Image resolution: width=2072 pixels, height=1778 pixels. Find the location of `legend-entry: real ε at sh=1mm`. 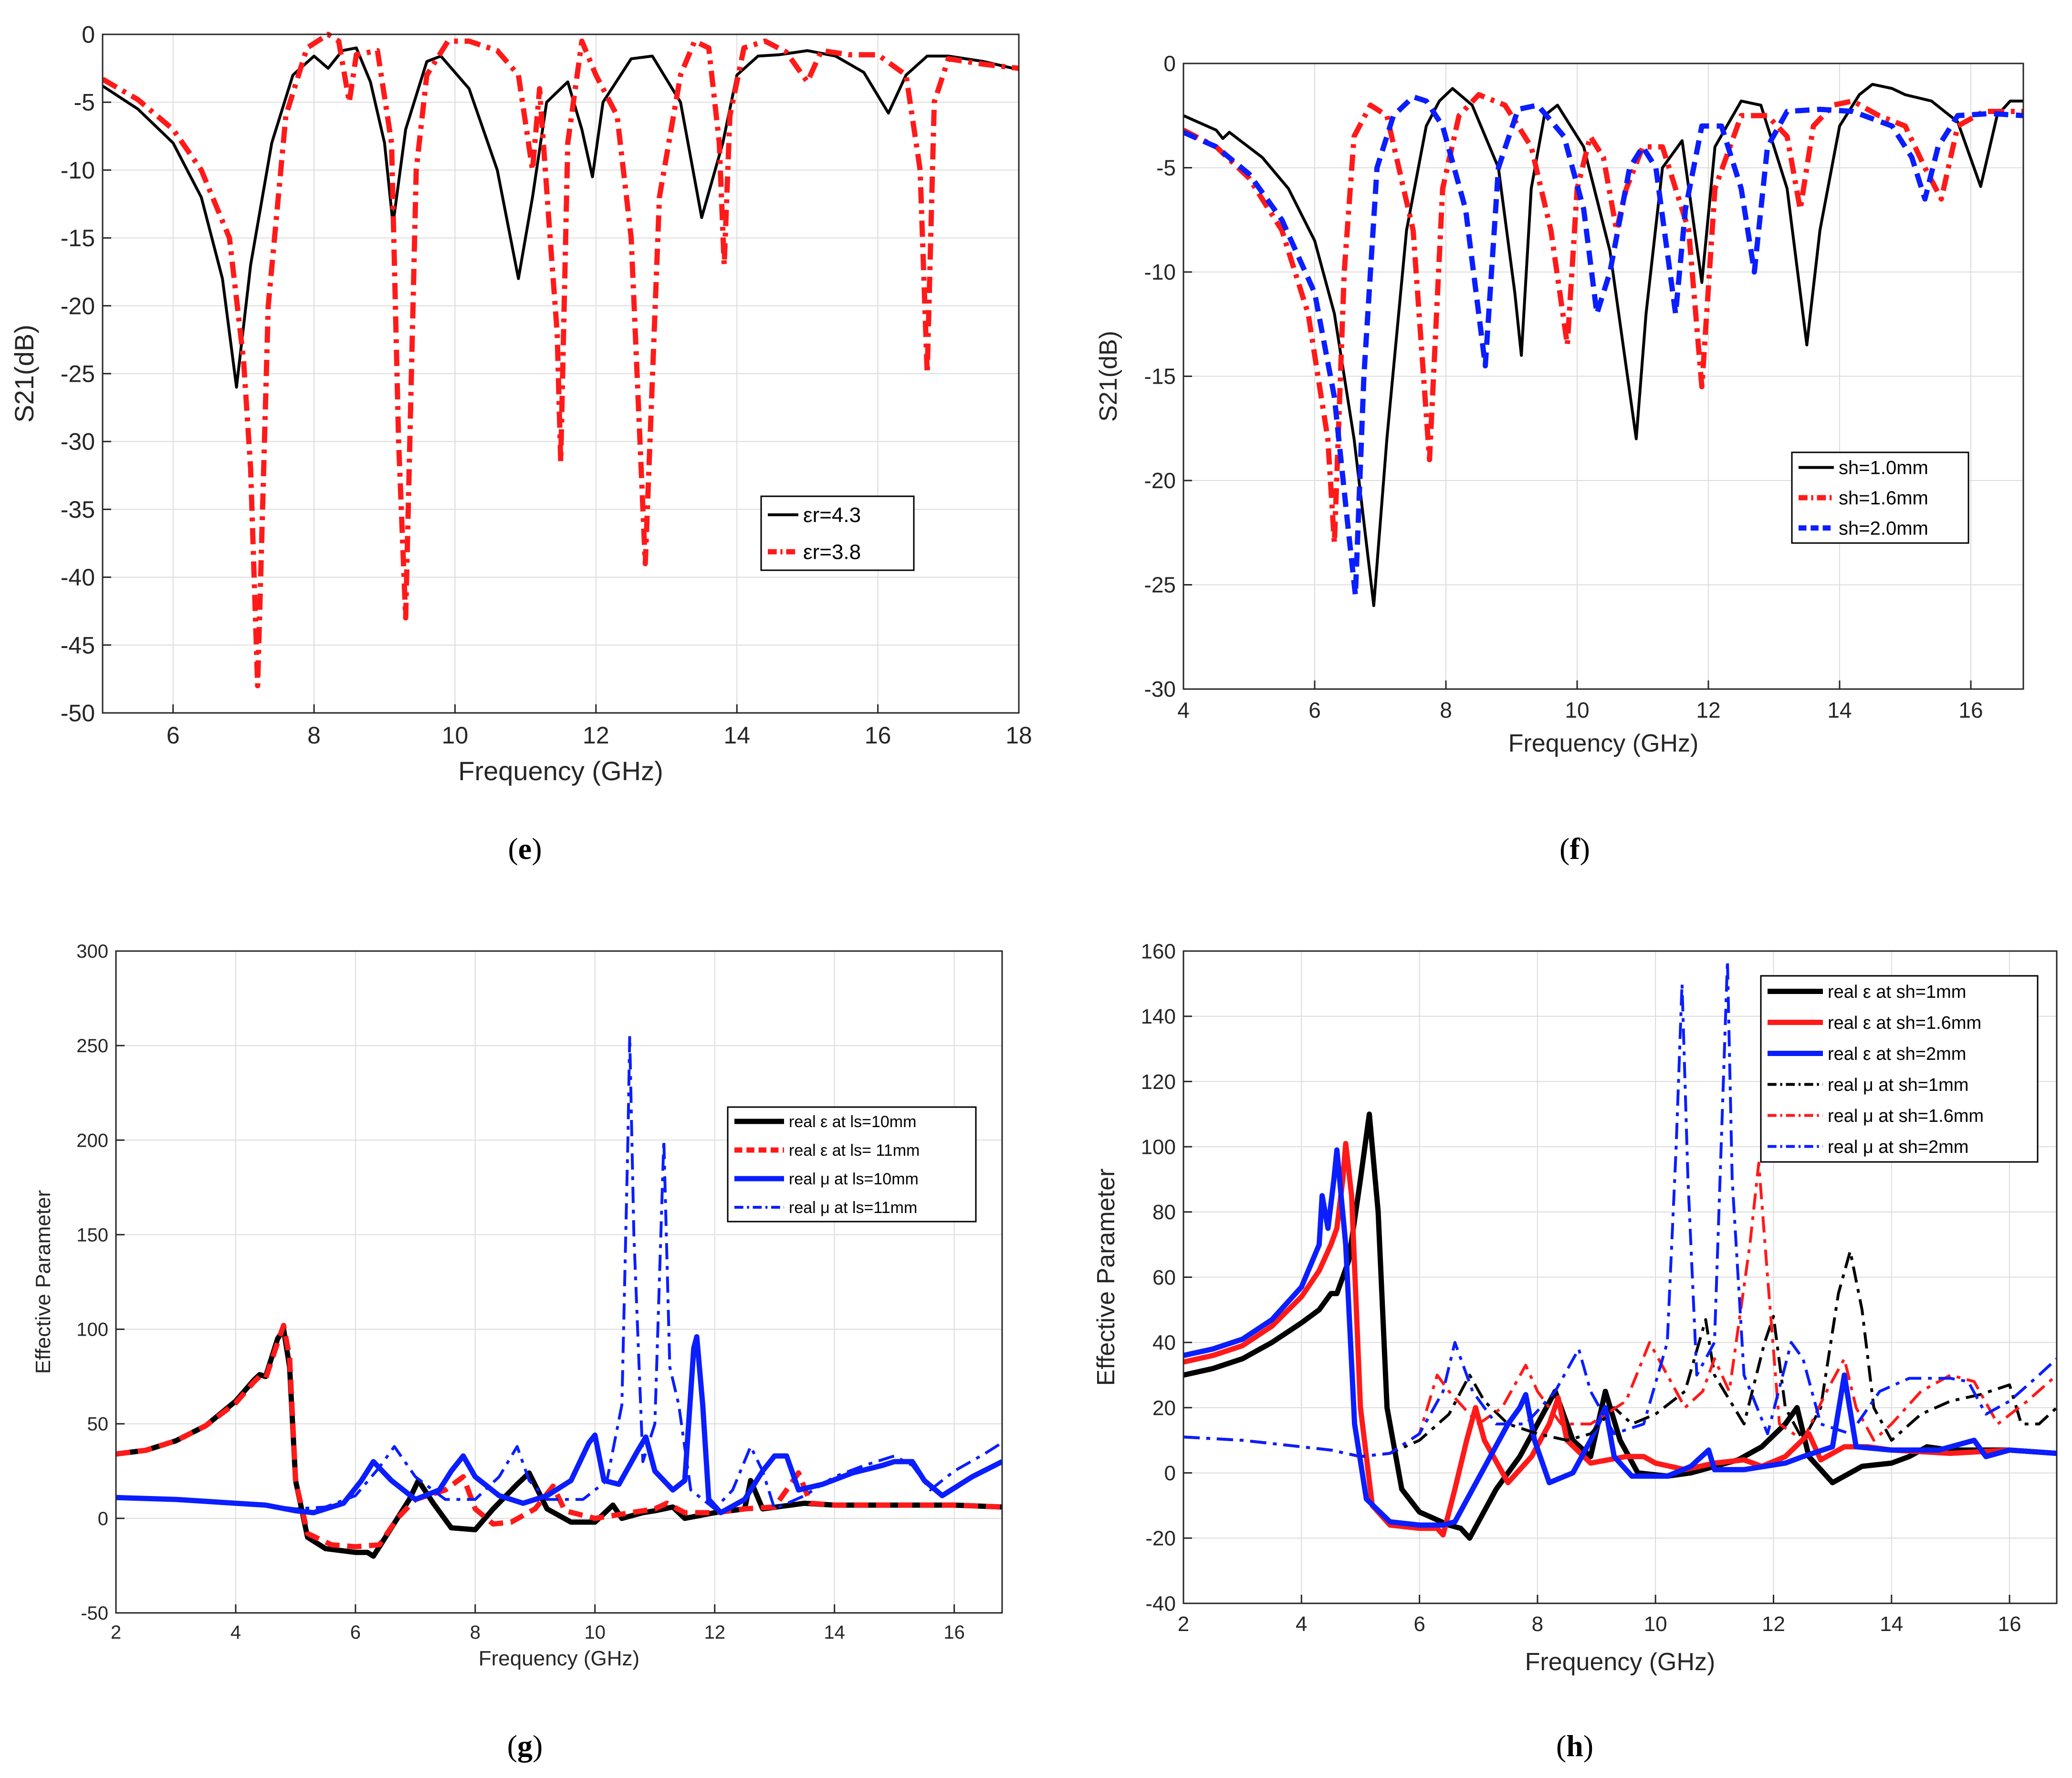

legend-entry: real ε at sh=1mm is located at coordinates (1897, 992).